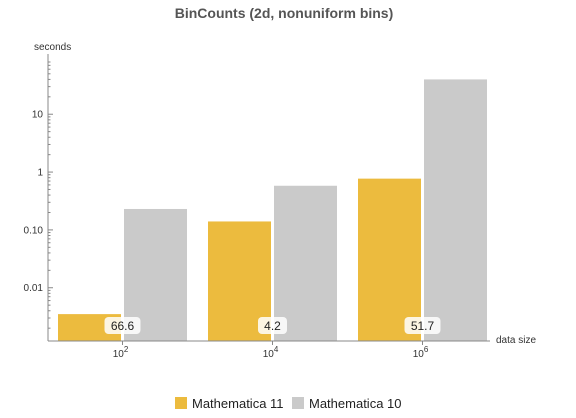  What do you see at coordinates (288, 403) in the screenshot?
I see `legend: Mathematica 11 Mathematica 10` at bounding box center [288, 403].